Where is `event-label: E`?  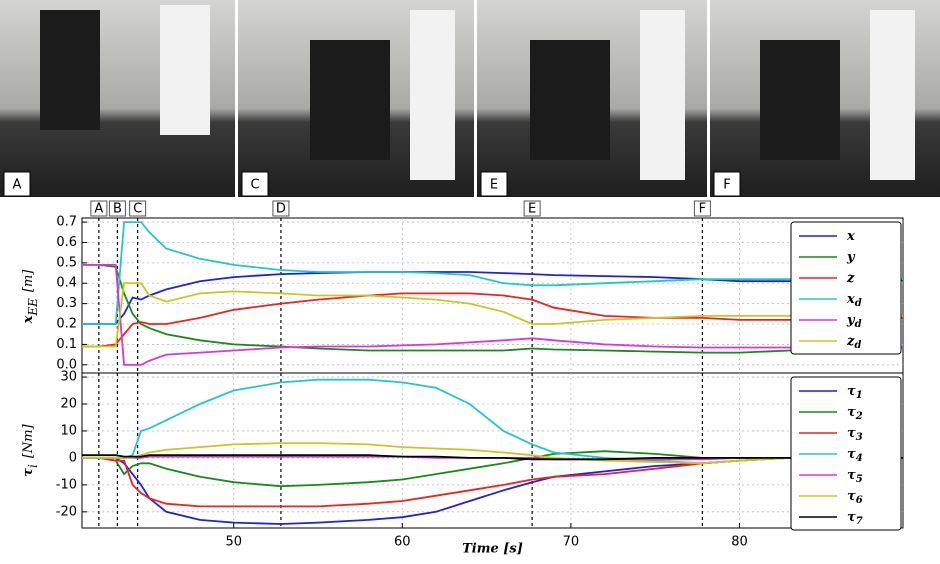 event-label: E is located at coordinates (532, 209).